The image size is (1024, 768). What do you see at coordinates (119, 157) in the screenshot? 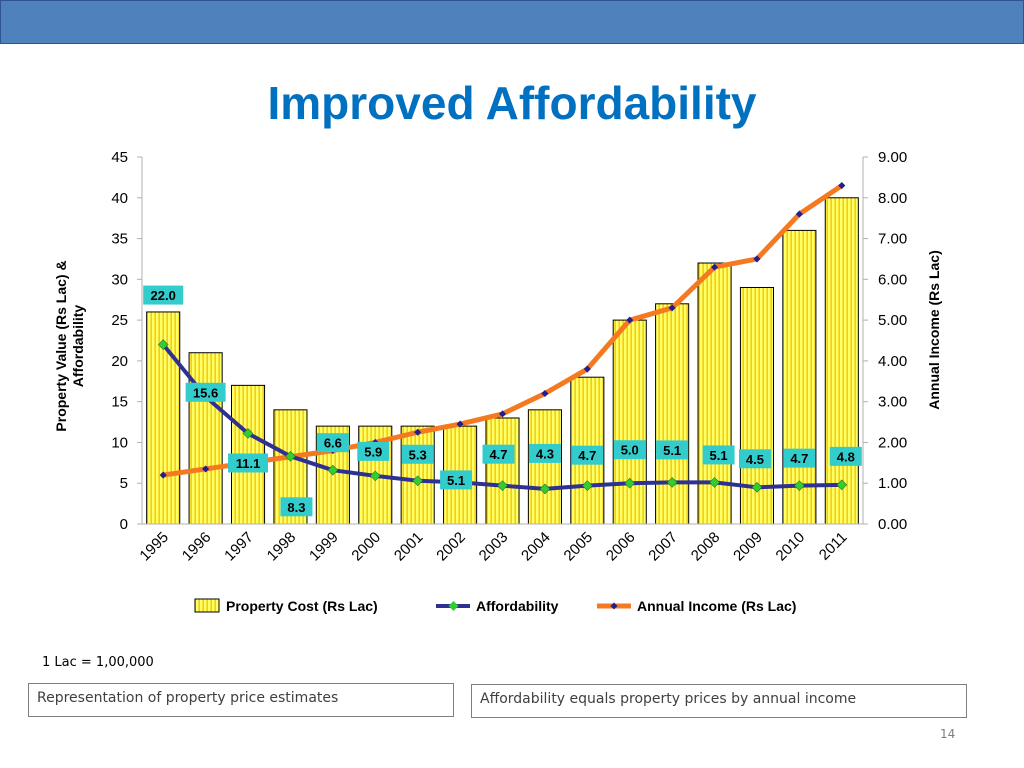
I see `left-tick-label: 45` at bounding box center [119, 157].